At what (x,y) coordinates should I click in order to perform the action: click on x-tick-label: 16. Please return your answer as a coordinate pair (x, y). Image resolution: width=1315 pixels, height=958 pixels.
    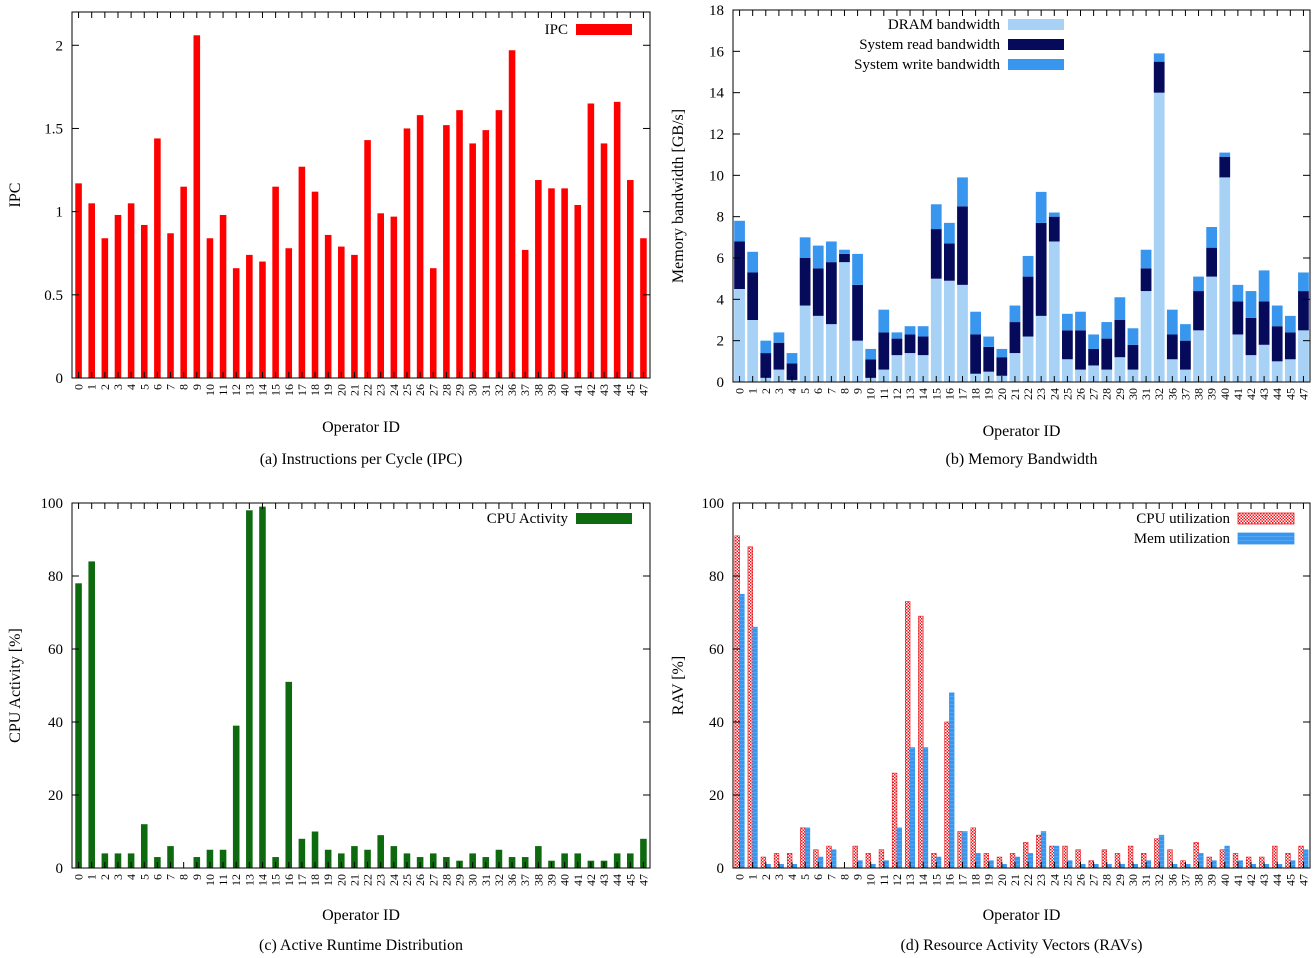
    Looking at the image, I should click on (289, 880).